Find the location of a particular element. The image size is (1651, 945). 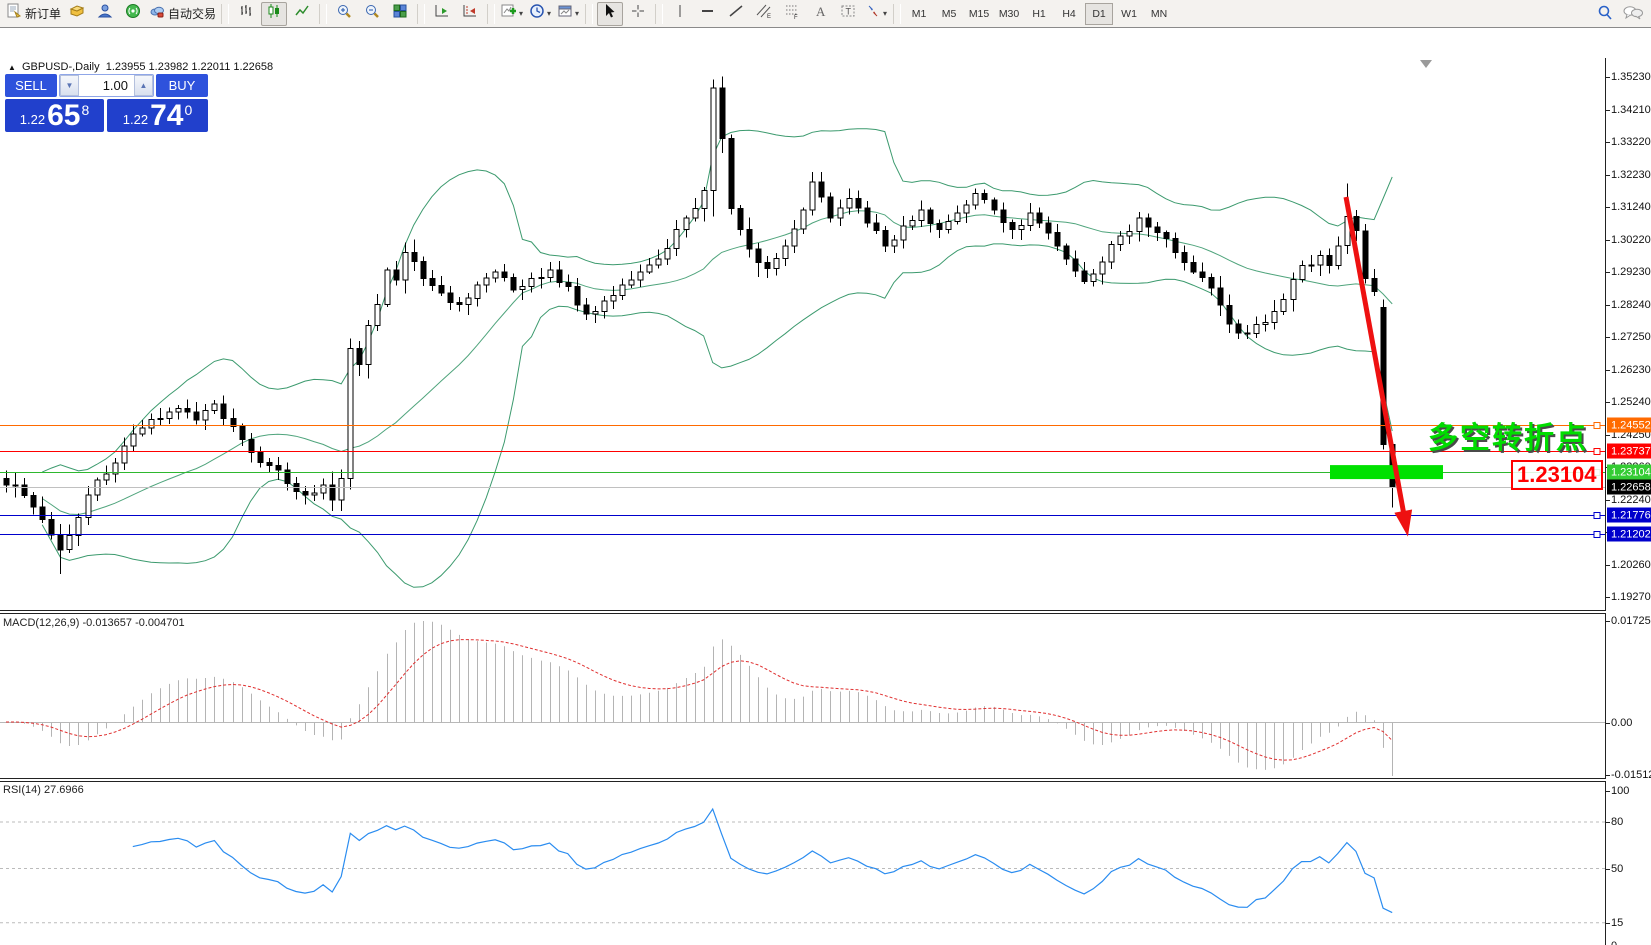

arrows-button: ▾ is located at coordinates (876, 14).